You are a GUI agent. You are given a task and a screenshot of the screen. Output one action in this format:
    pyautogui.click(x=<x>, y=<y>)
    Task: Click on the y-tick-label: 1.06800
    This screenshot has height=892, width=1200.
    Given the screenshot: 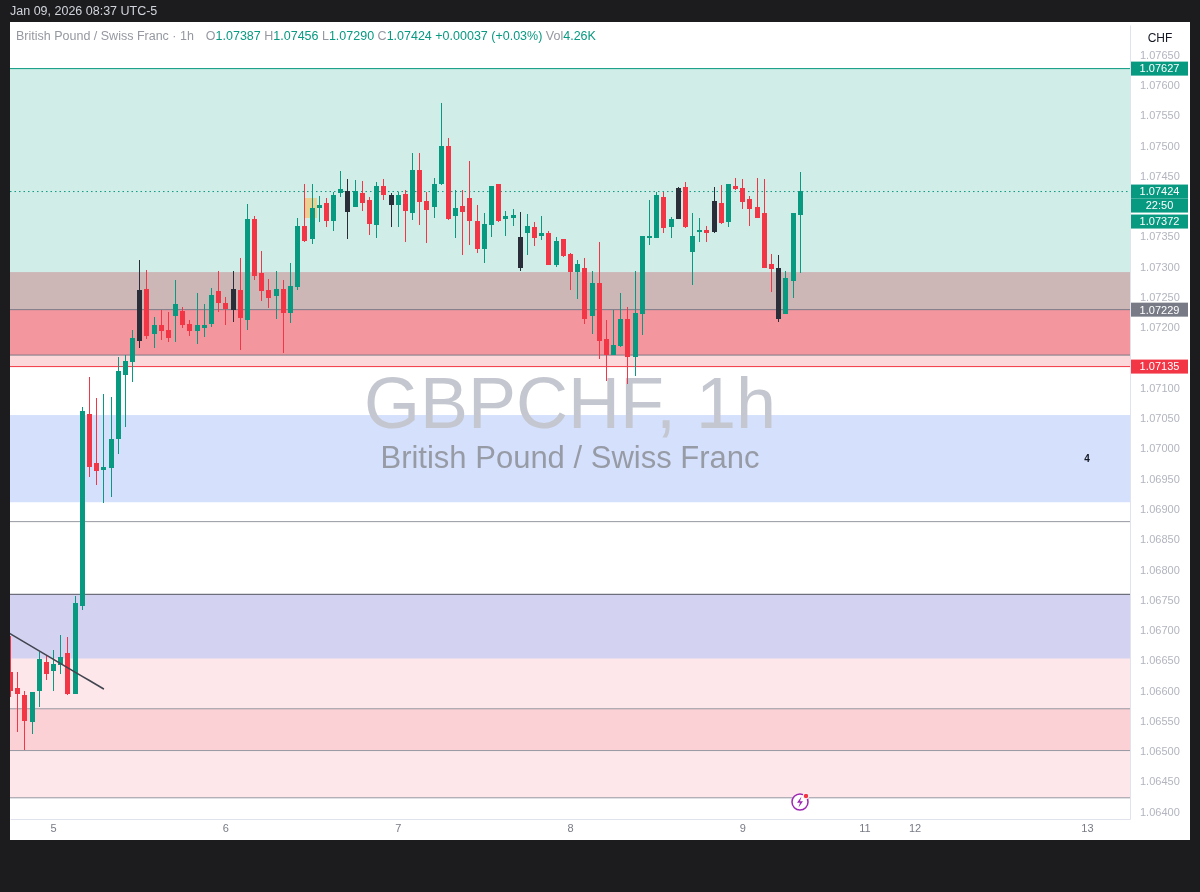 What is the action you would take?
    pyautogui.click(x=1160, y=569)
    